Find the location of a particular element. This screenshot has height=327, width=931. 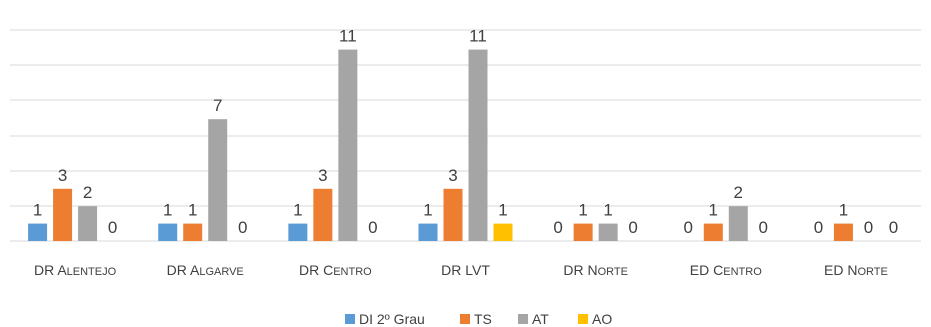

legend-label: DI 2º Grau is located at coordinates (392, 319).